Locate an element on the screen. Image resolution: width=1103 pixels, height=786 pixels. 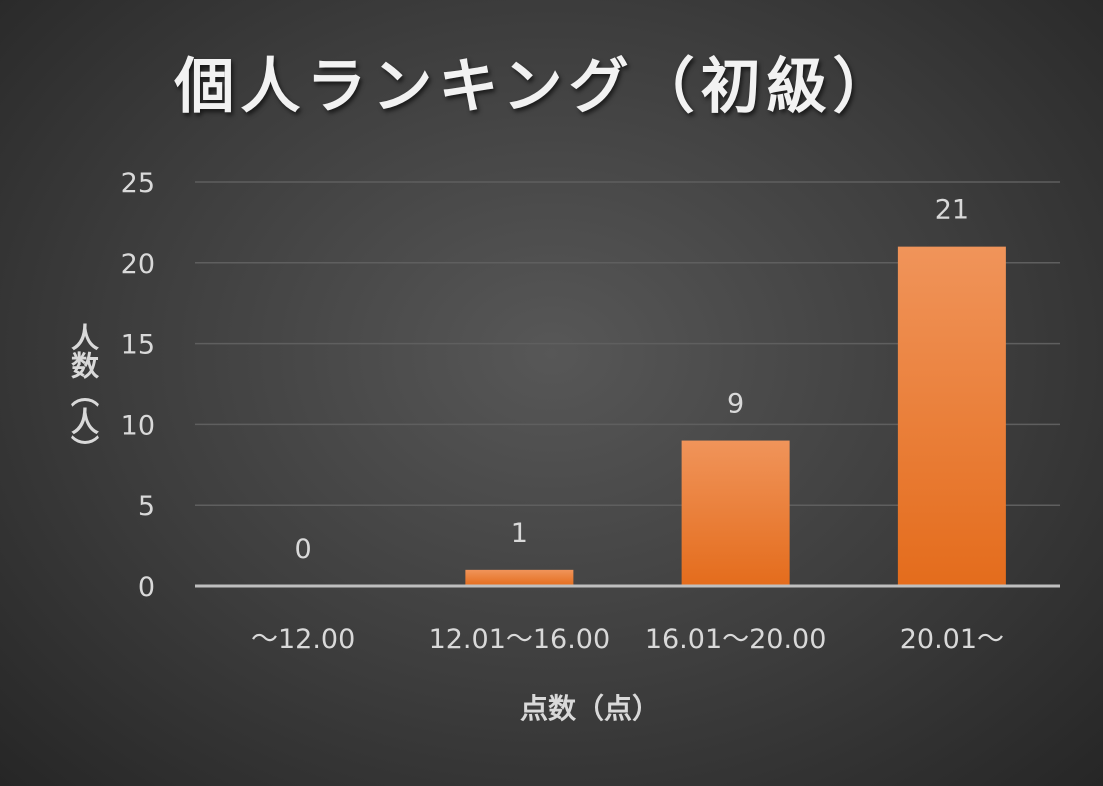
x-tick-labels: ～12.00 12.01～16.00 16.01～20.00 20.01～ is located at coordinates (627, 639).